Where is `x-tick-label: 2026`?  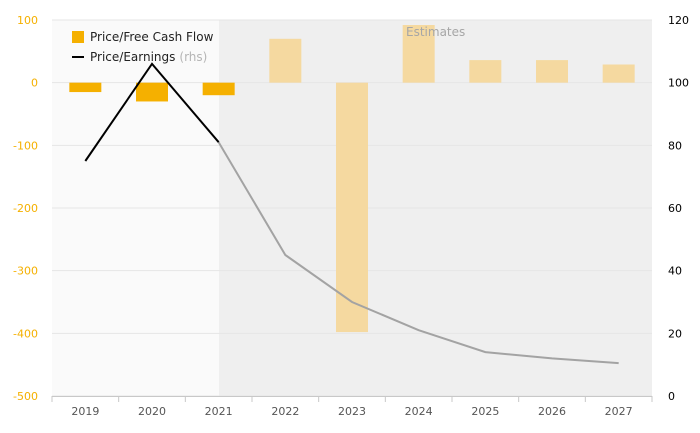
x-tick-label: 2026 is located at coordinates (552, 411).